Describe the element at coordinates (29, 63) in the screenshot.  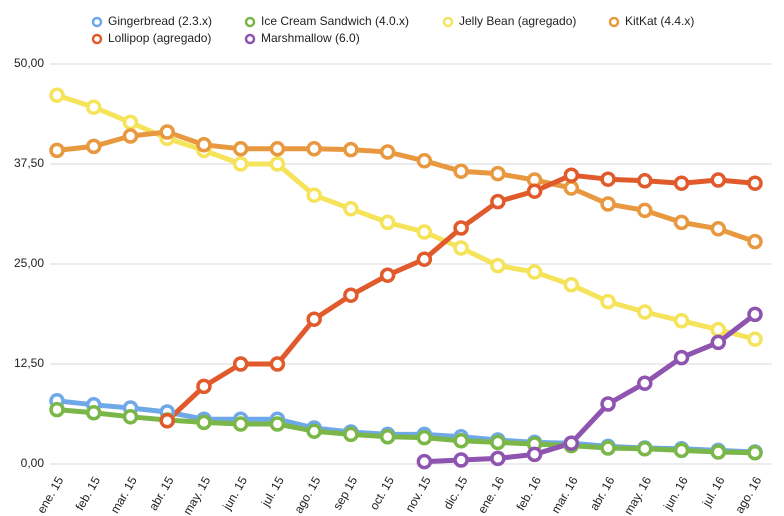
I see `y-tick-label: 50,00` at that location.